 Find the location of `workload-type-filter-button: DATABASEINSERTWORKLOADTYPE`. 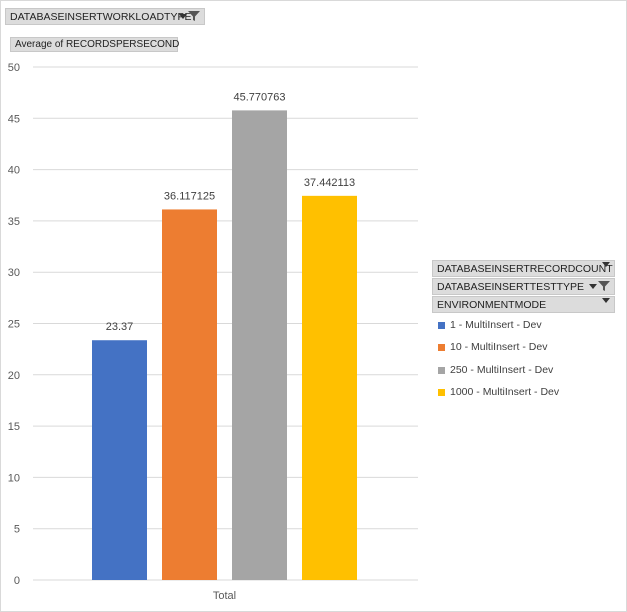

workload-type-filter-button: DATABASEINSERTWORKLOADTYPE is located at coordinates (105, 16).